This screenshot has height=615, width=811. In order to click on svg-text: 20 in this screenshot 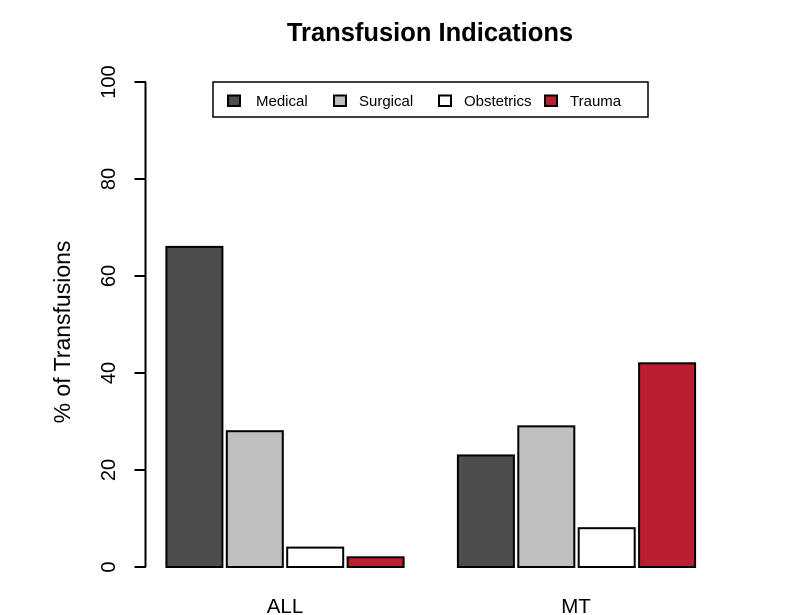, I will do `click(109, 470)`.